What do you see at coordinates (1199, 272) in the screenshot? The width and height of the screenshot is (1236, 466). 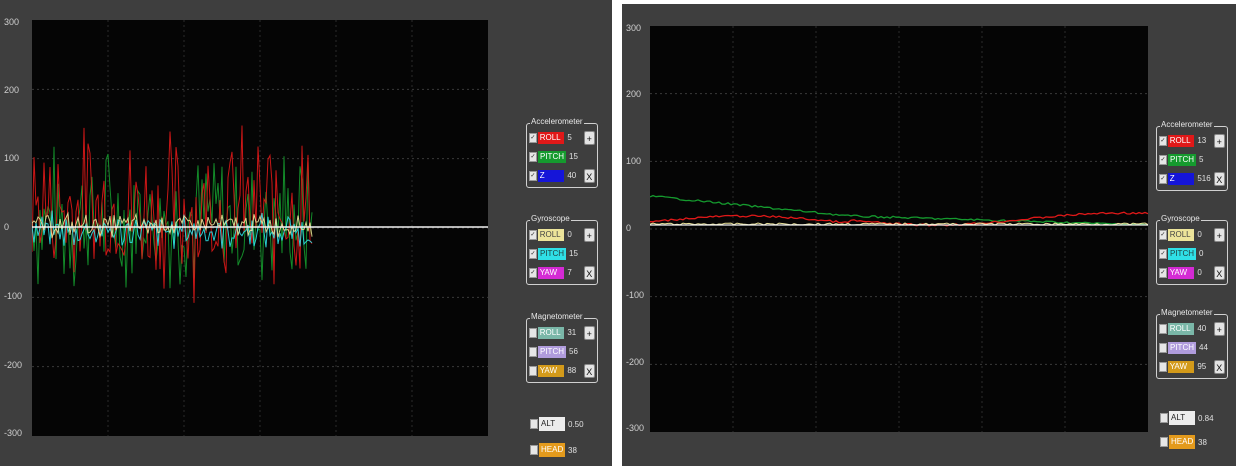 I see `yaw-value: 0` at bounding box center [1199, 272].